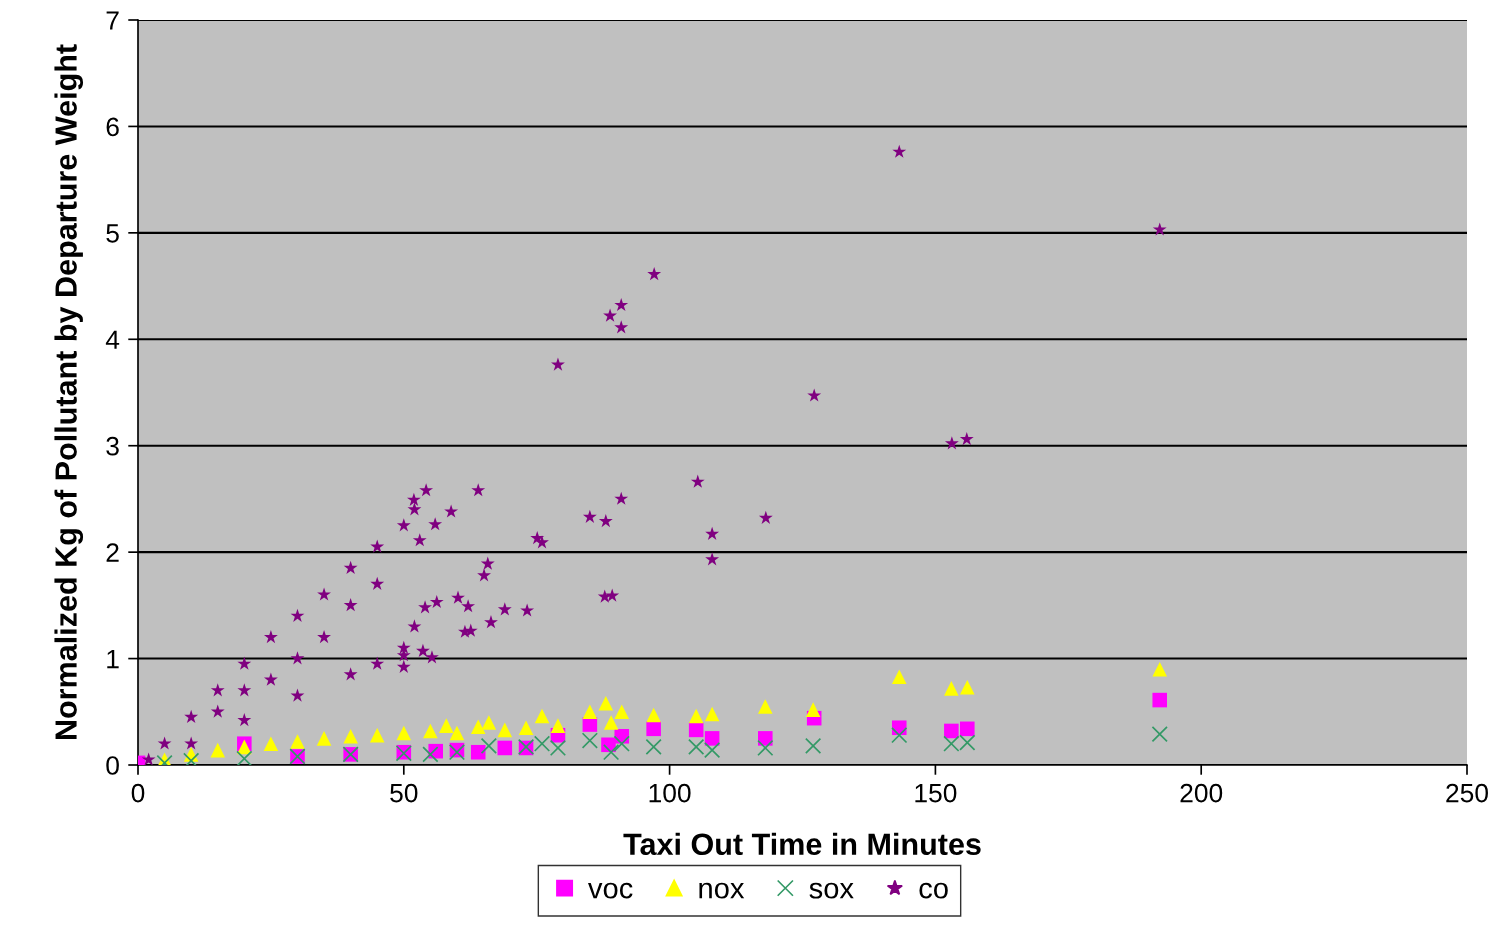  I want to click on y-tick-label: 0, so click(112, 765).